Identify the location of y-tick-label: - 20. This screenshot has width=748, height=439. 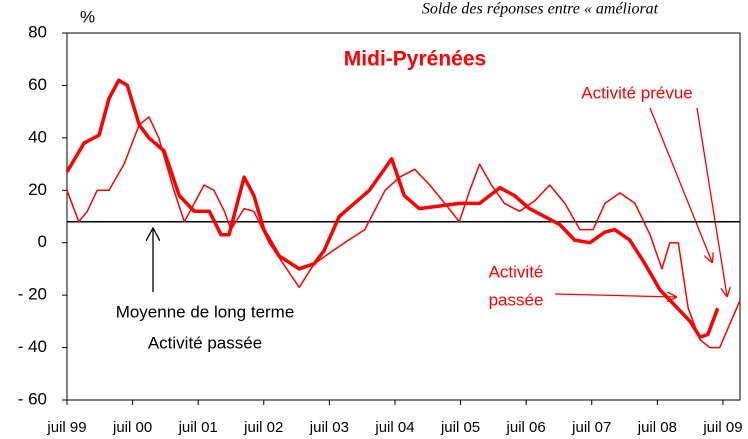
(32, 294).